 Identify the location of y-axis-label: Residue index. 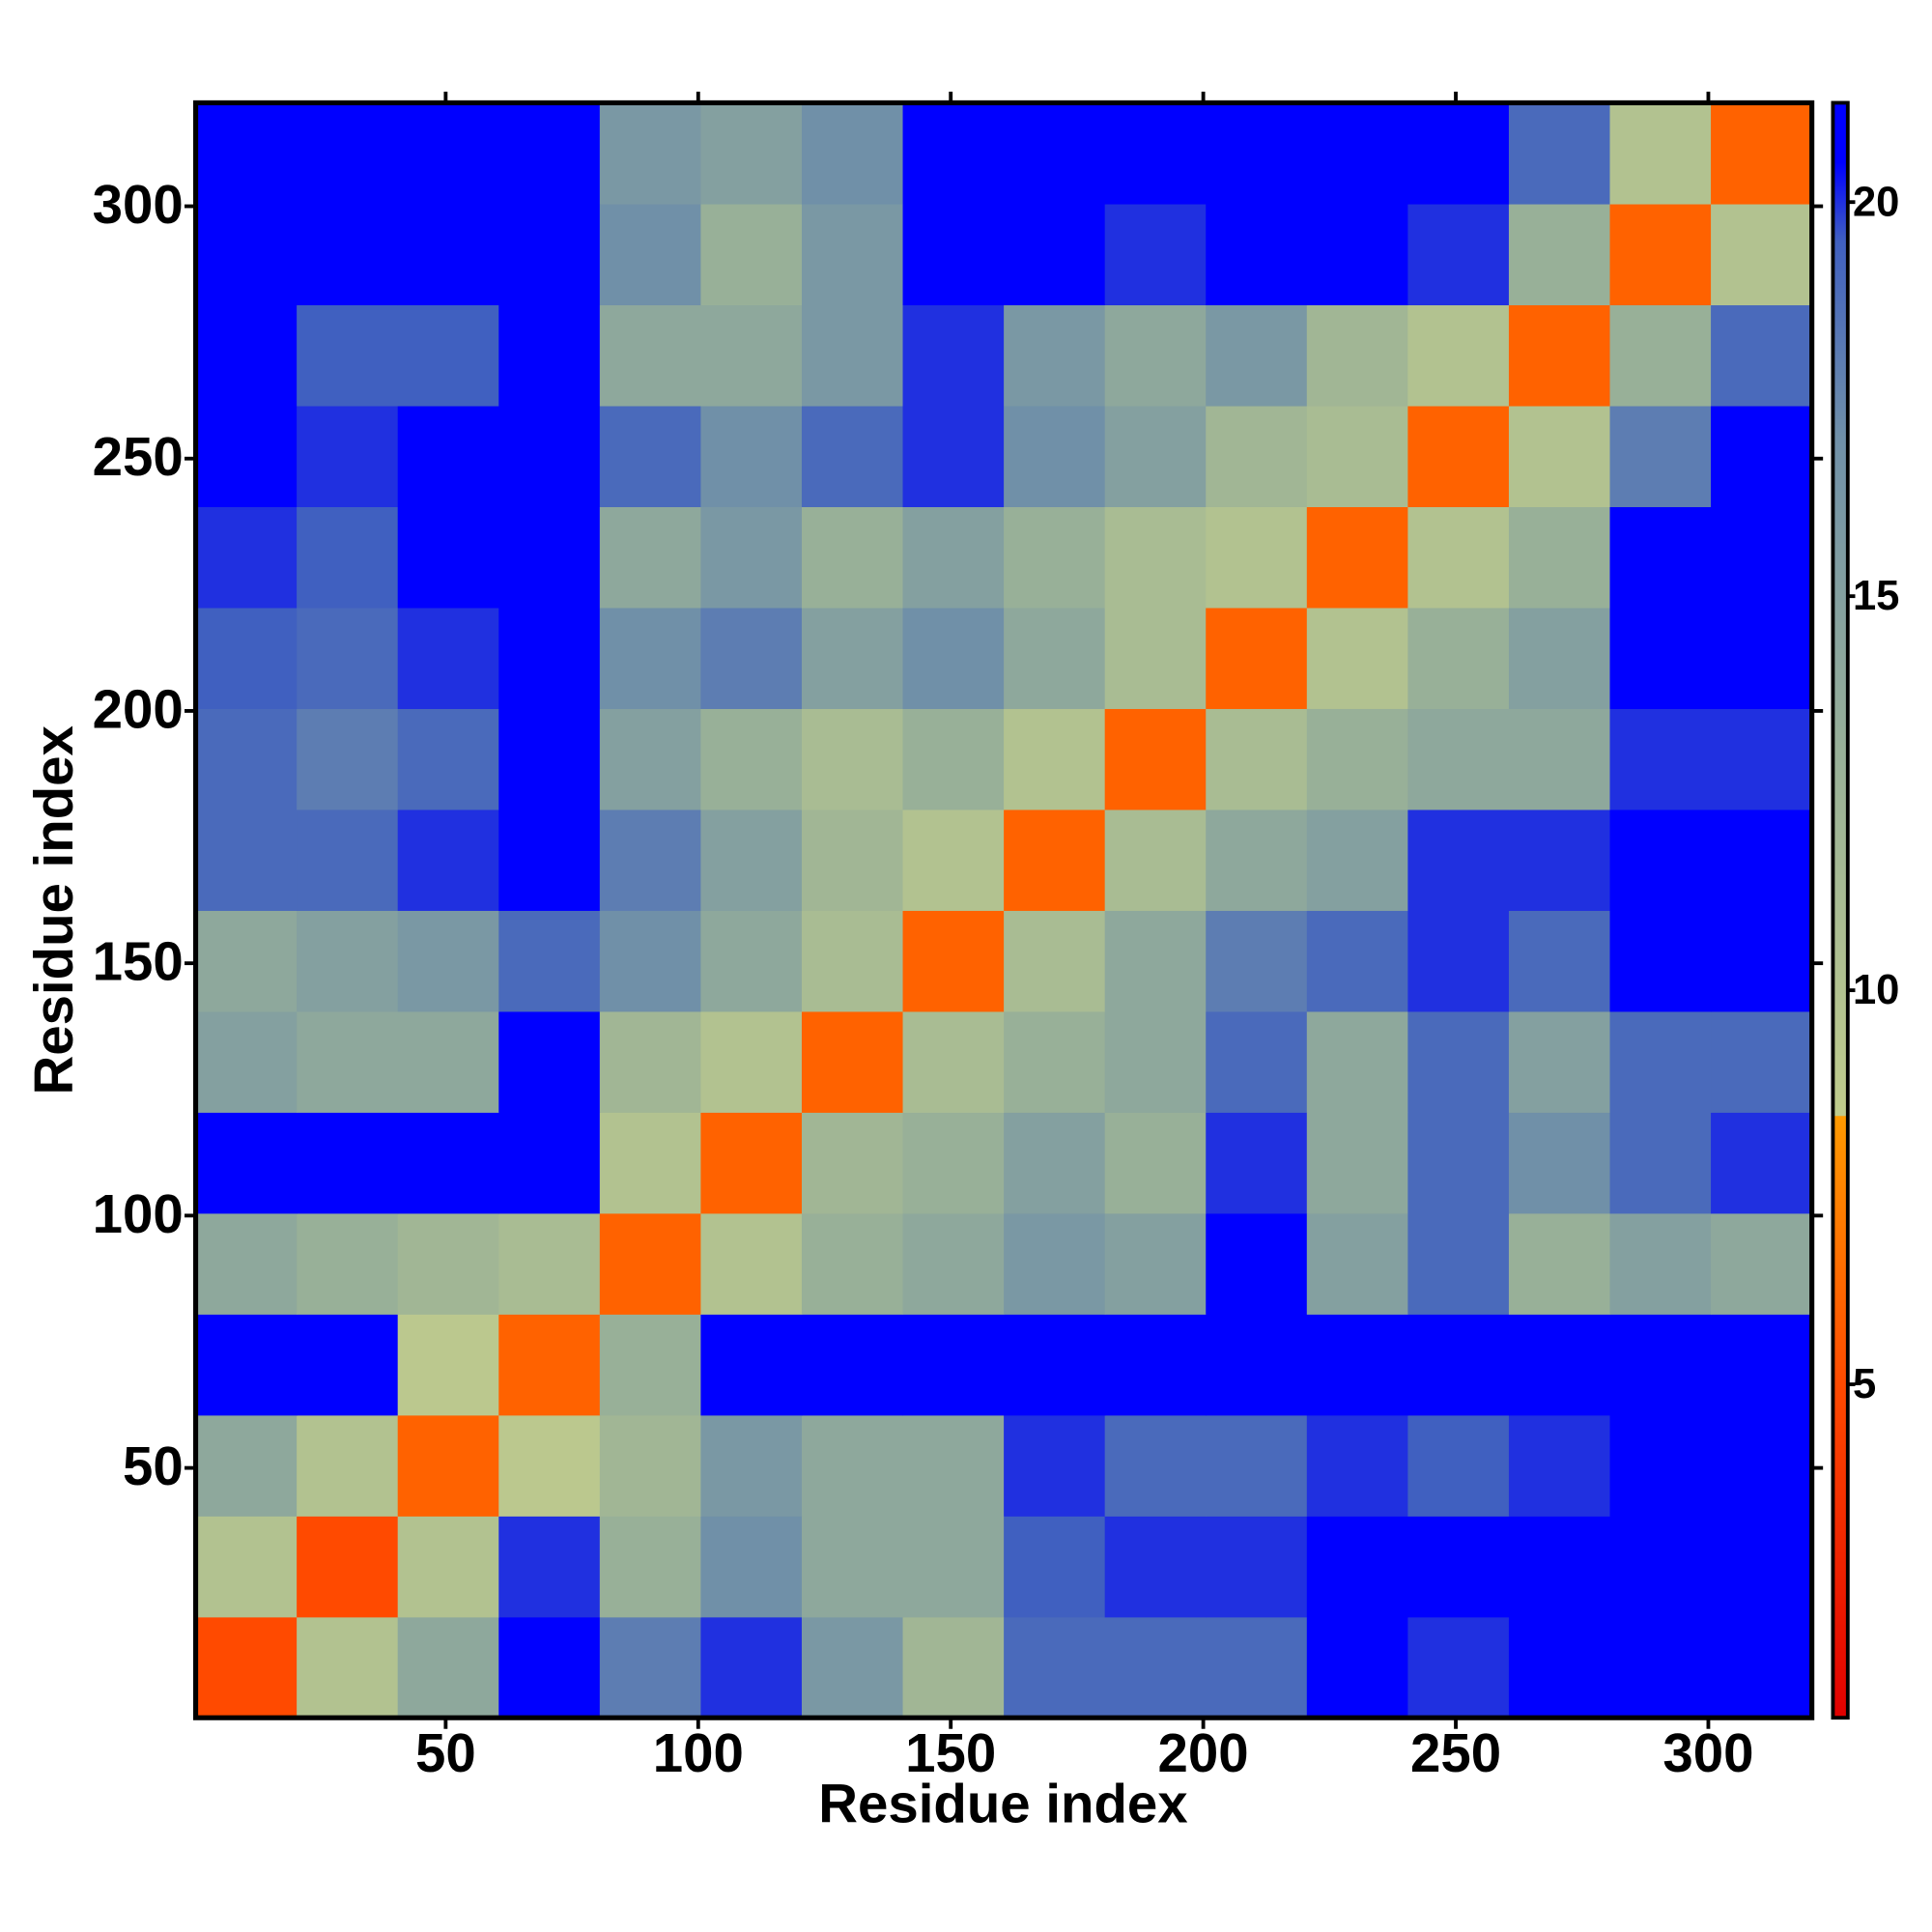
(53, 909).